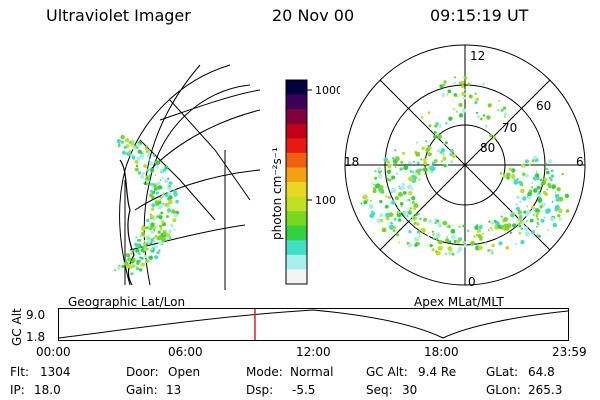  What do you see at coordinates (325, 200) in the screenshot?
I see `colorbar-tick-100: 100` at bounding box center [325, 200].